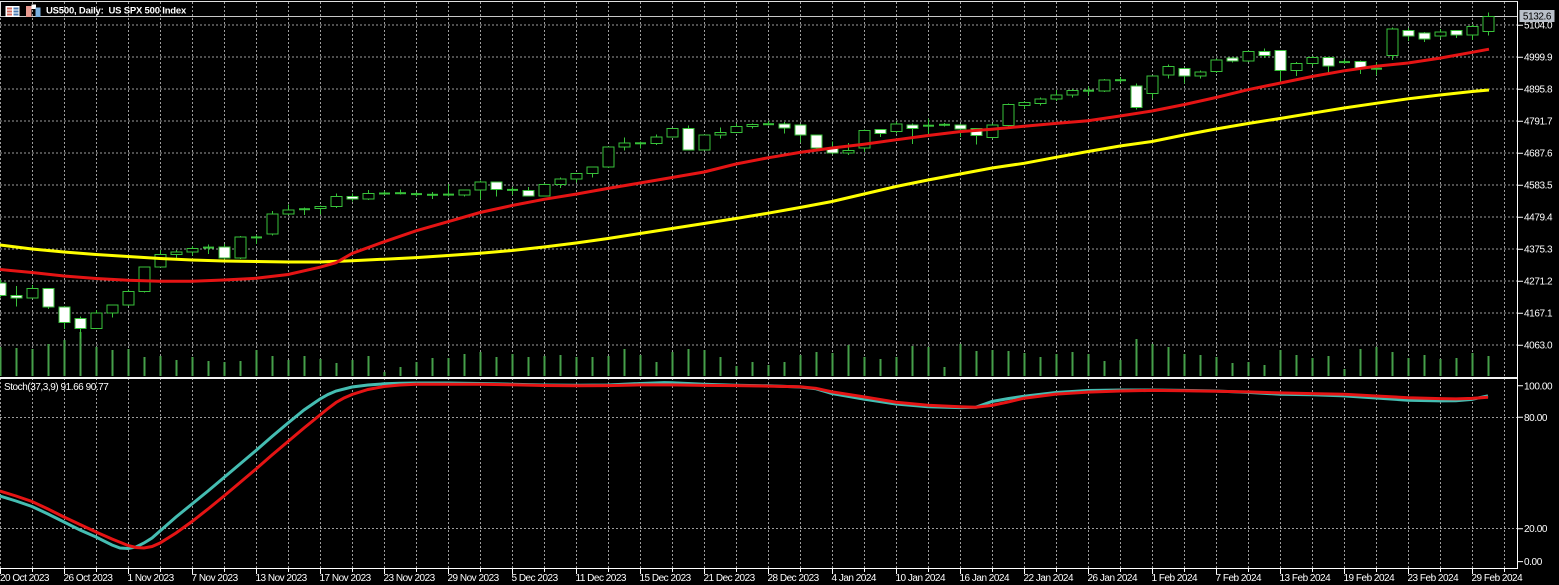  Describe the element at coordinates (474, 578) in the screenshot. I see `svg-text: 29 Nov 2023` at that location.